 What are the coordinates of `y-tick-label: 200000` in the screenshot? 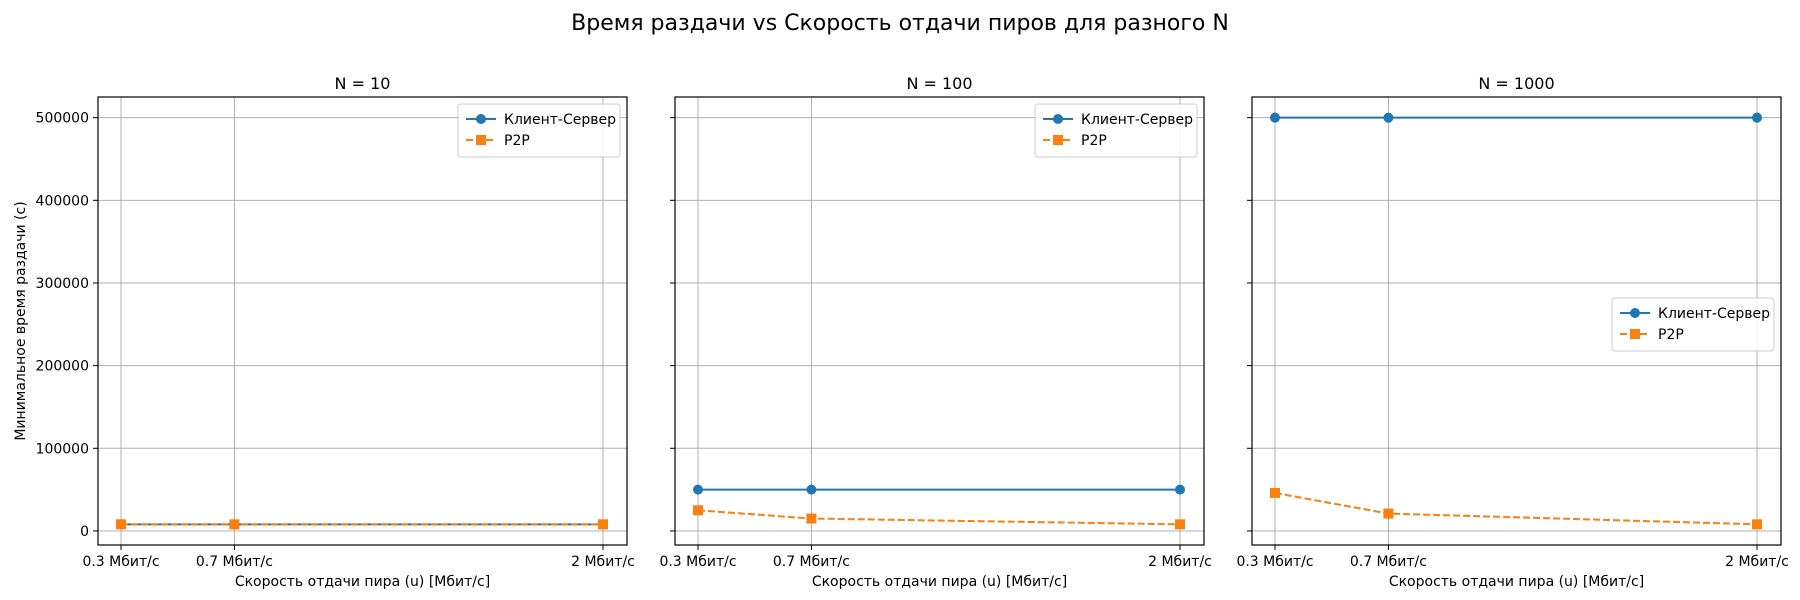 It's located at (62, 367).